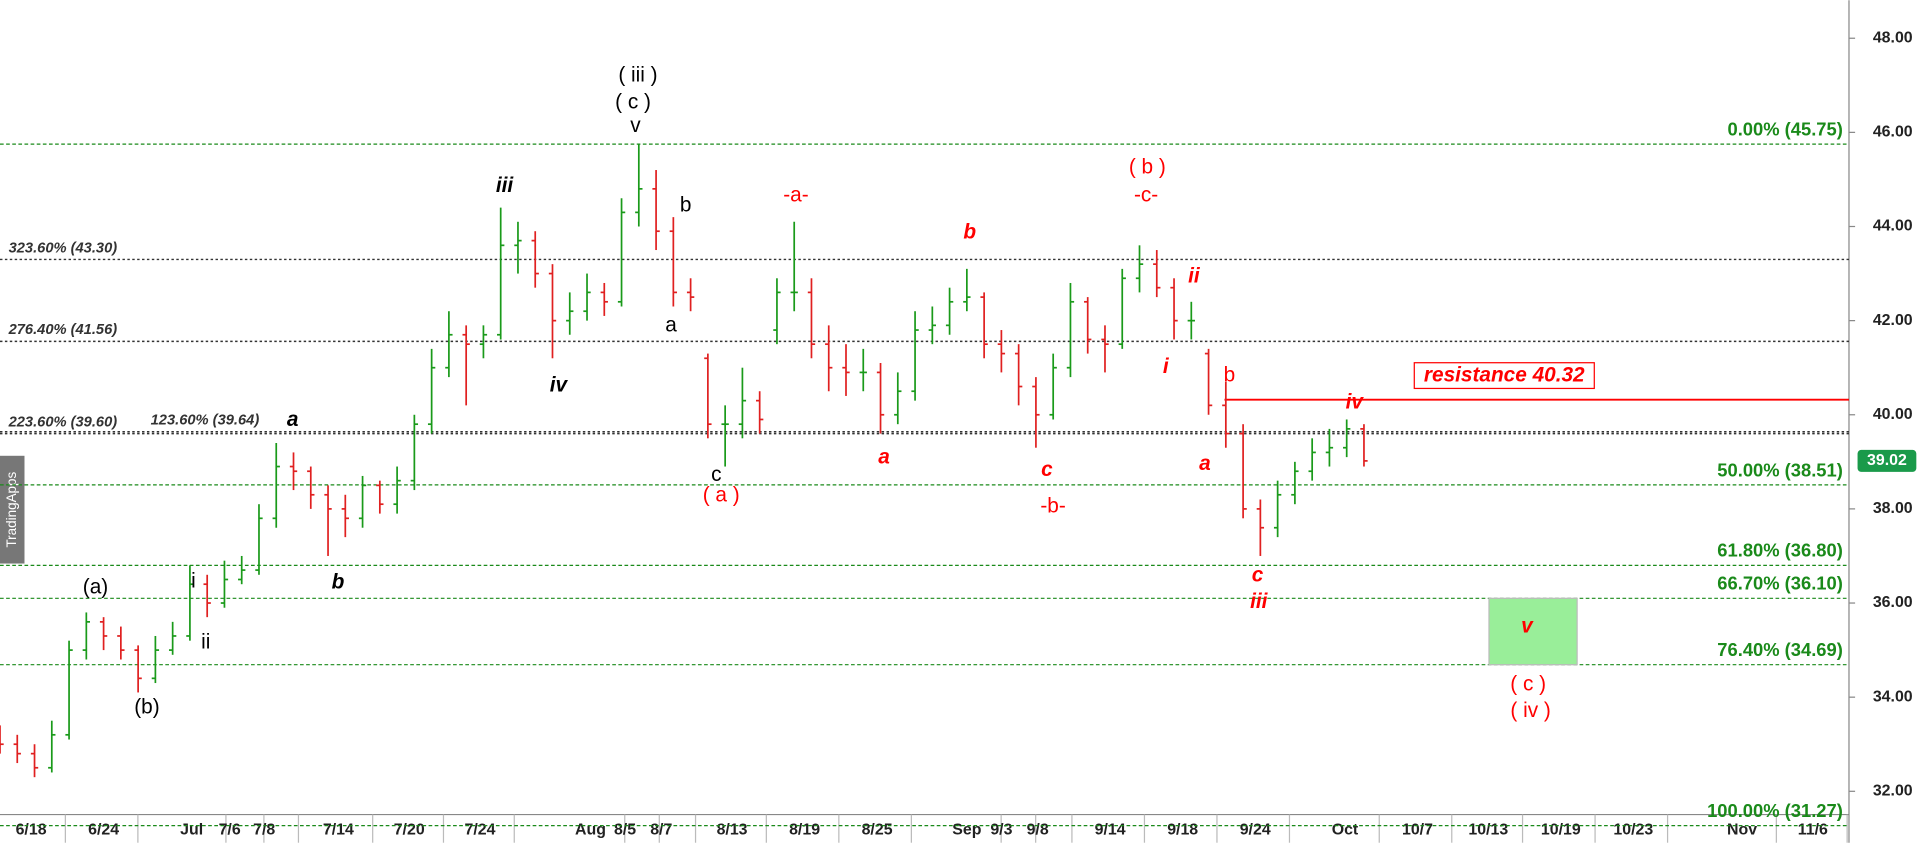  Describe the element at coordinates (1052, 506) in the screenshot. I see `wave-label: -b-` at that location.